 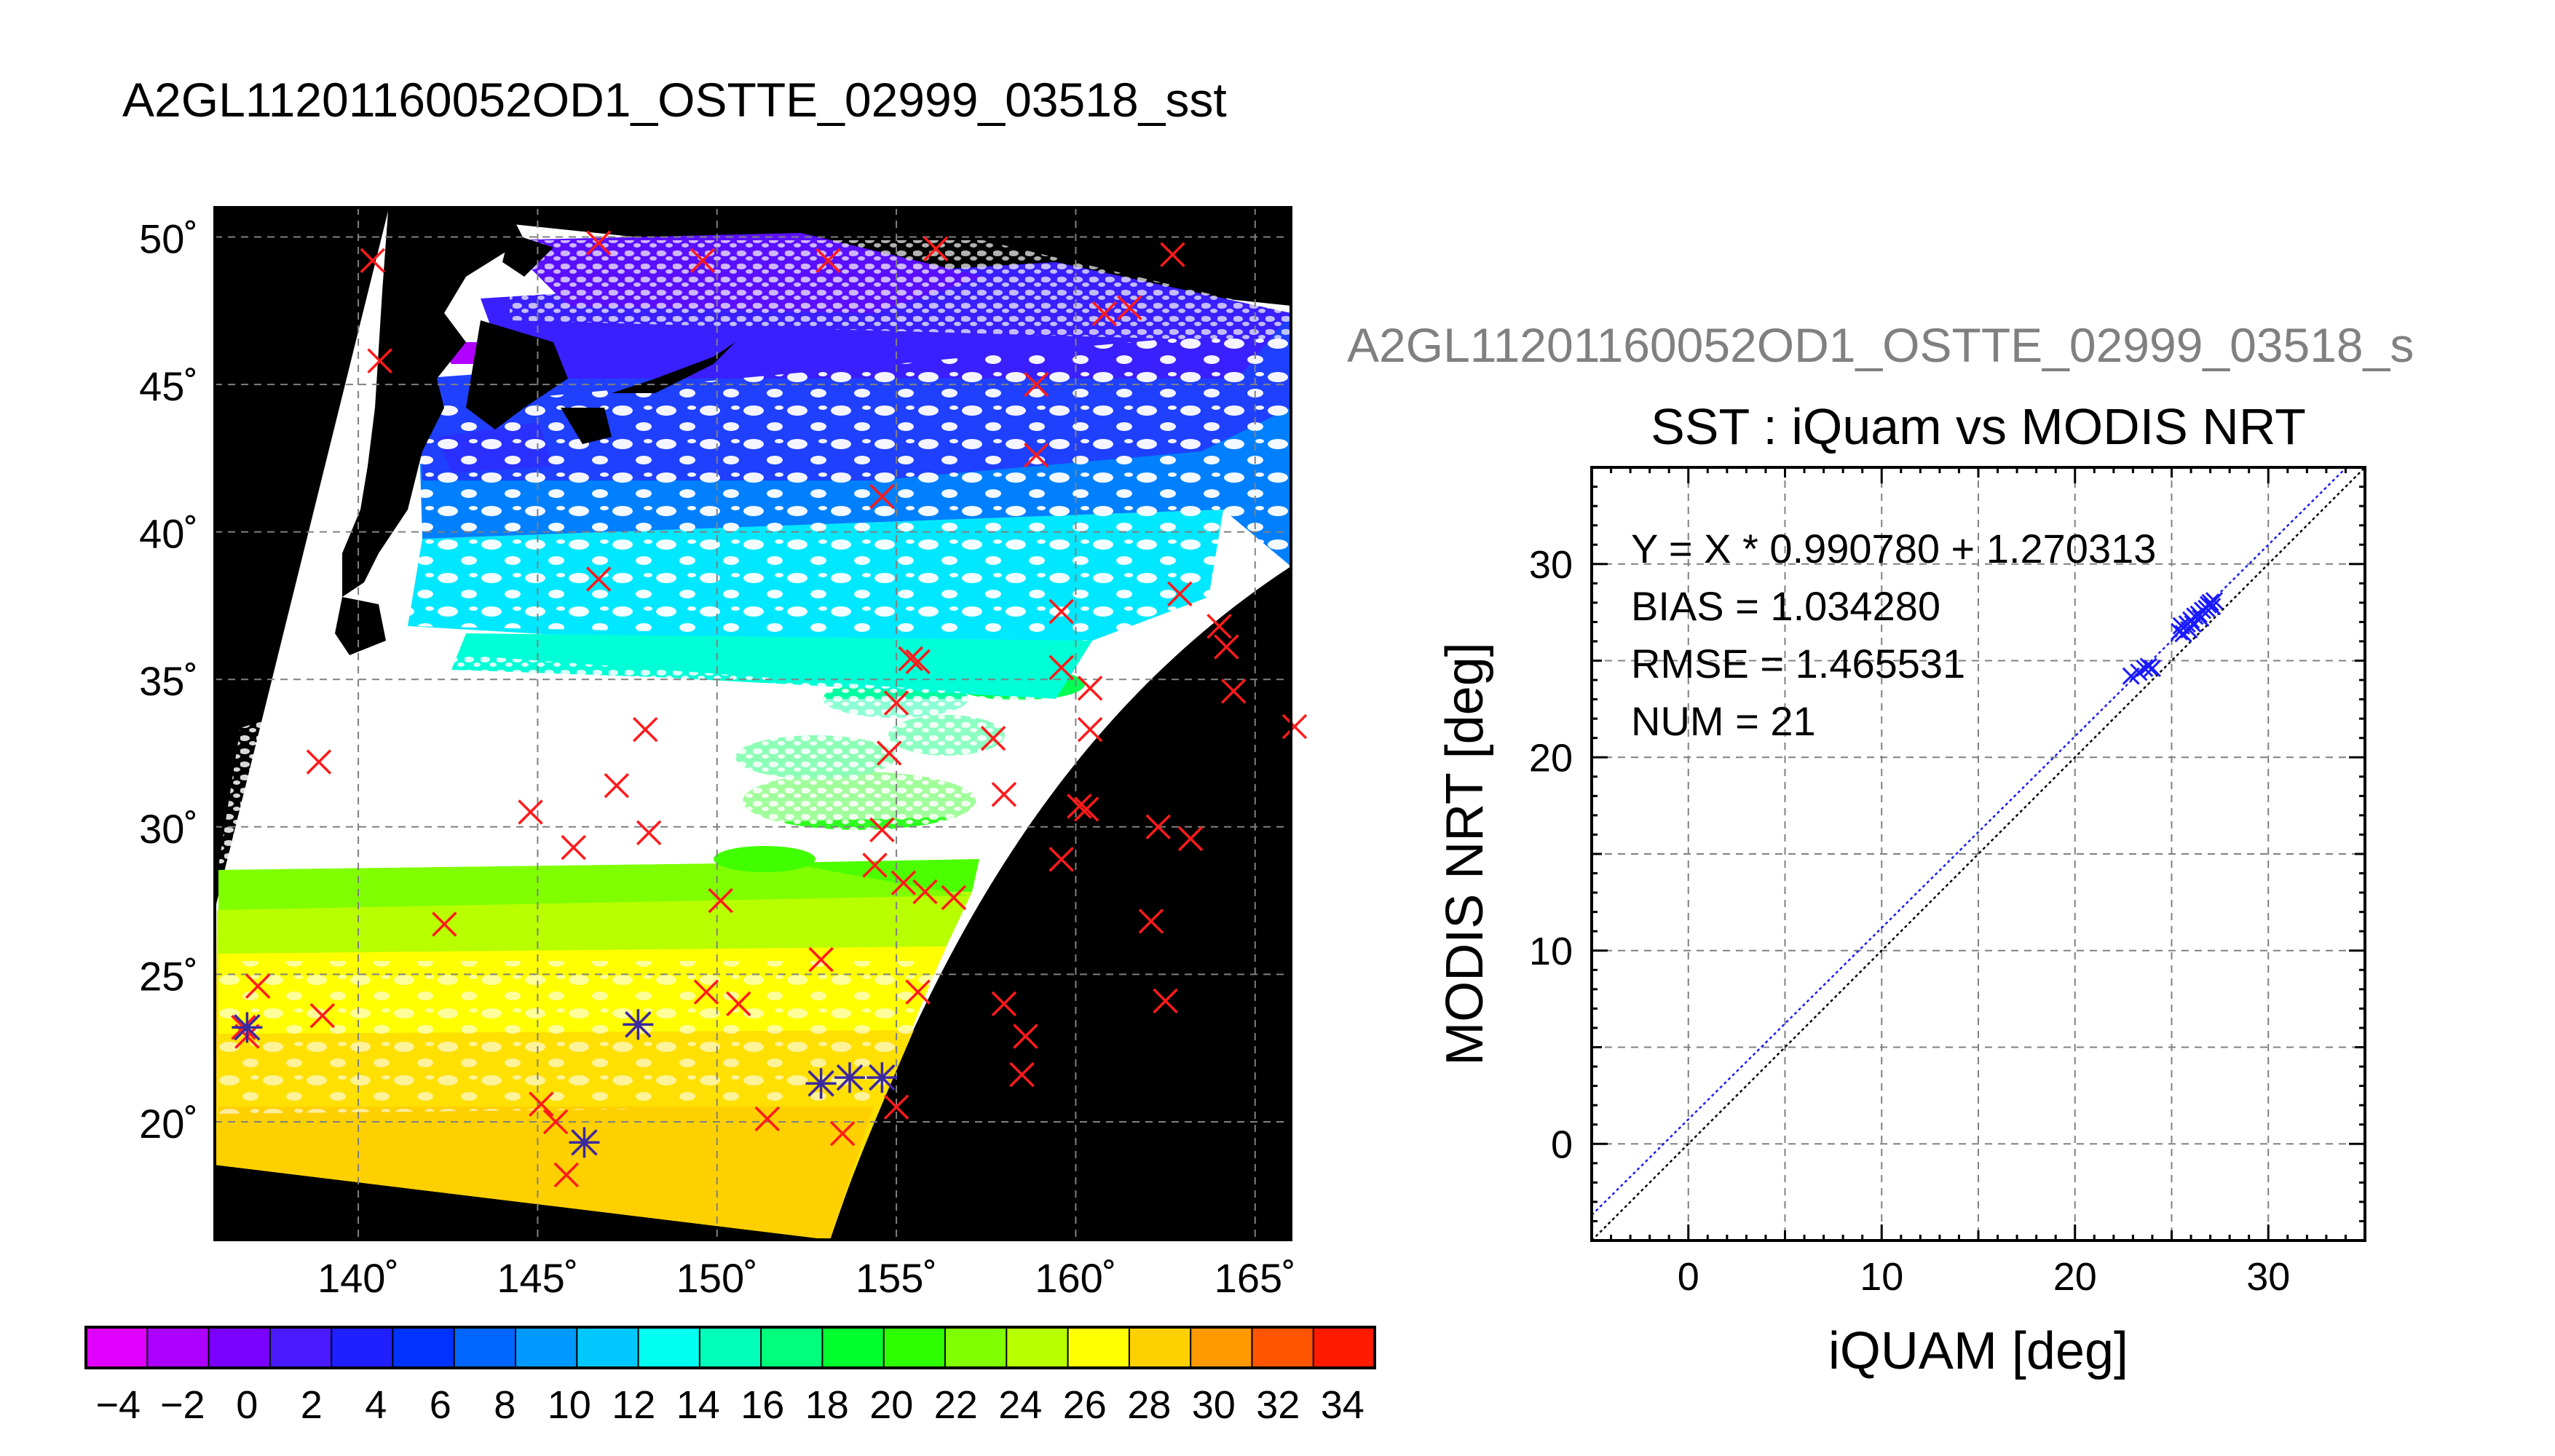 I want to click on scatter-y-tick-label: 20, so click(x=1551, y=758).